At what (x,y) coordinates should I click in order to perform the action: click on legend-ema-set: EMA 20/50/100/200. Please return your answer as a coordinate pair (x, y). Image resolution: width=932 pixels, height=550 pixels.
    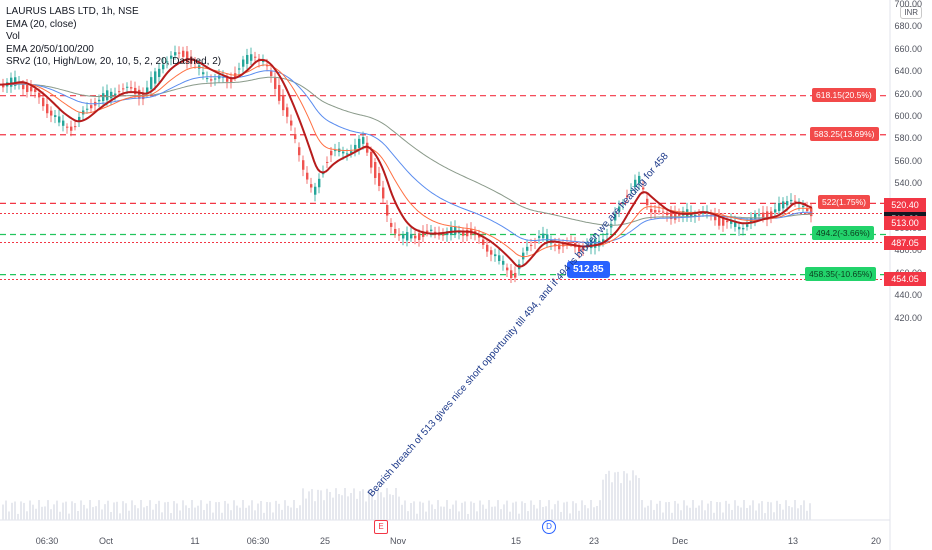
    Looking at the image, I should click on (50, 49).